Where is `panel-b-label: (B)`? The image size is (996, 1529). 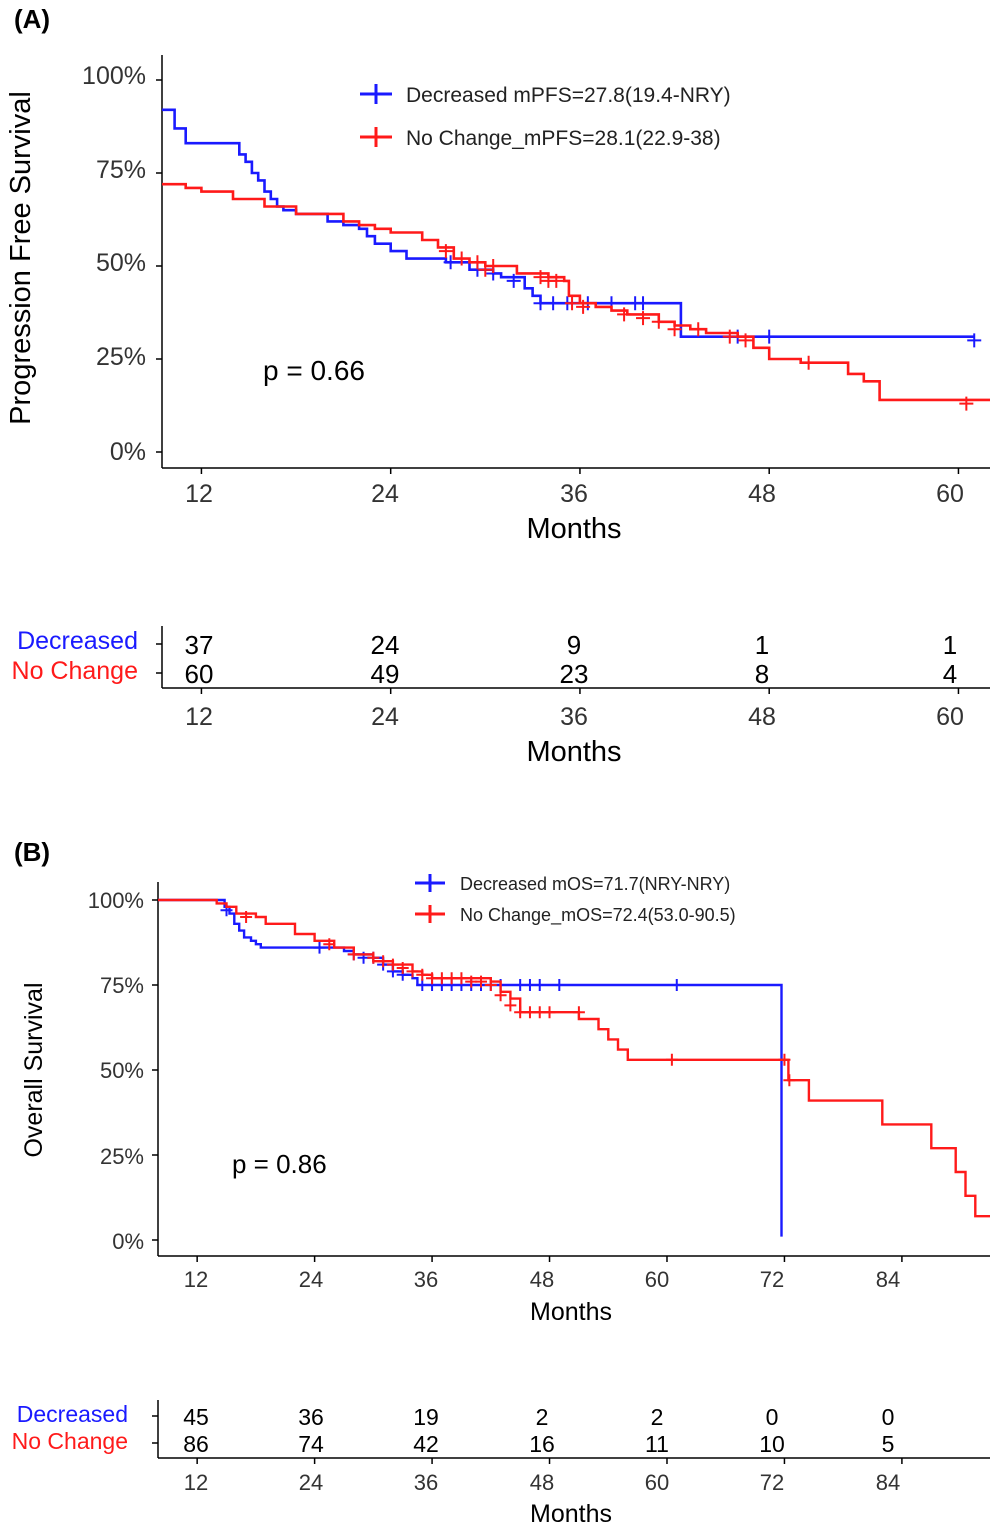
panel-b-label: (B) is located at coordinates (32, 852).